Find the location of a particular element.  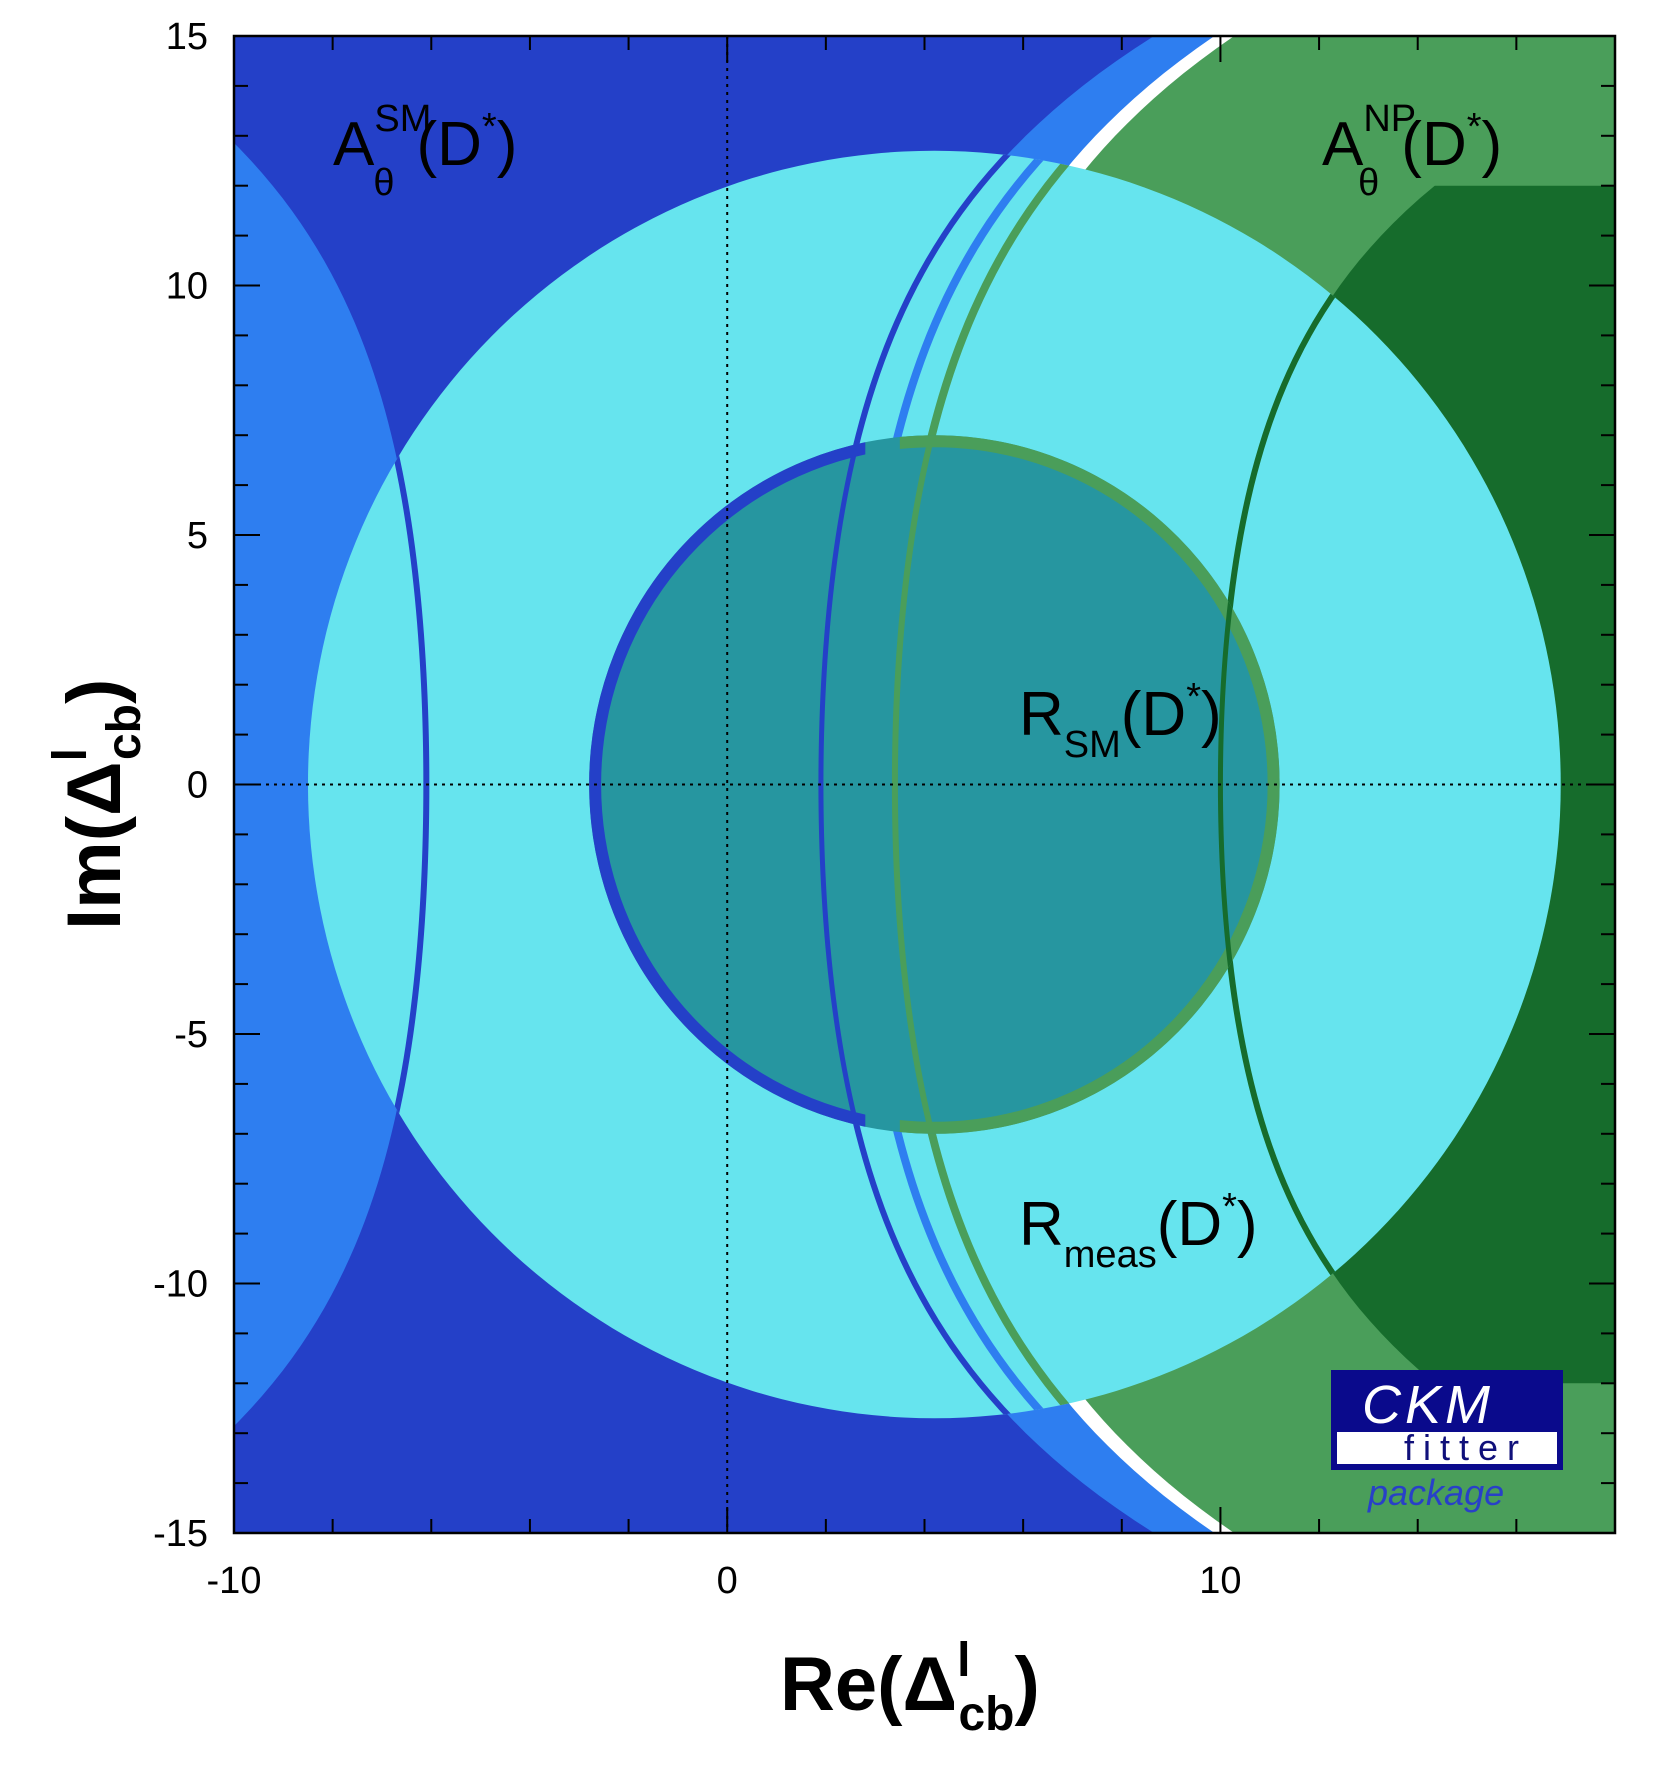

logo-package-text: package is located at coordinates (1435, 1492).